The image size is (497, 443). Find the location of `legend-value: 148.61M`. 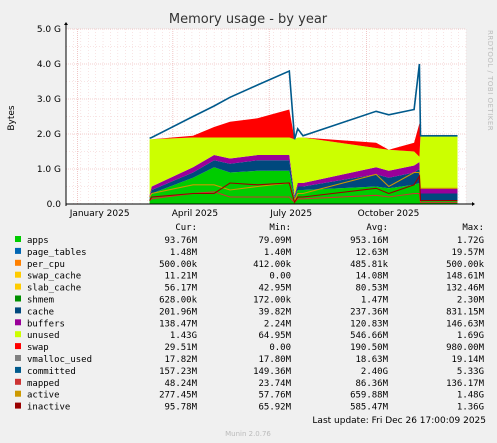

legend-value: 148.61M is located at coordinates (465, 277).